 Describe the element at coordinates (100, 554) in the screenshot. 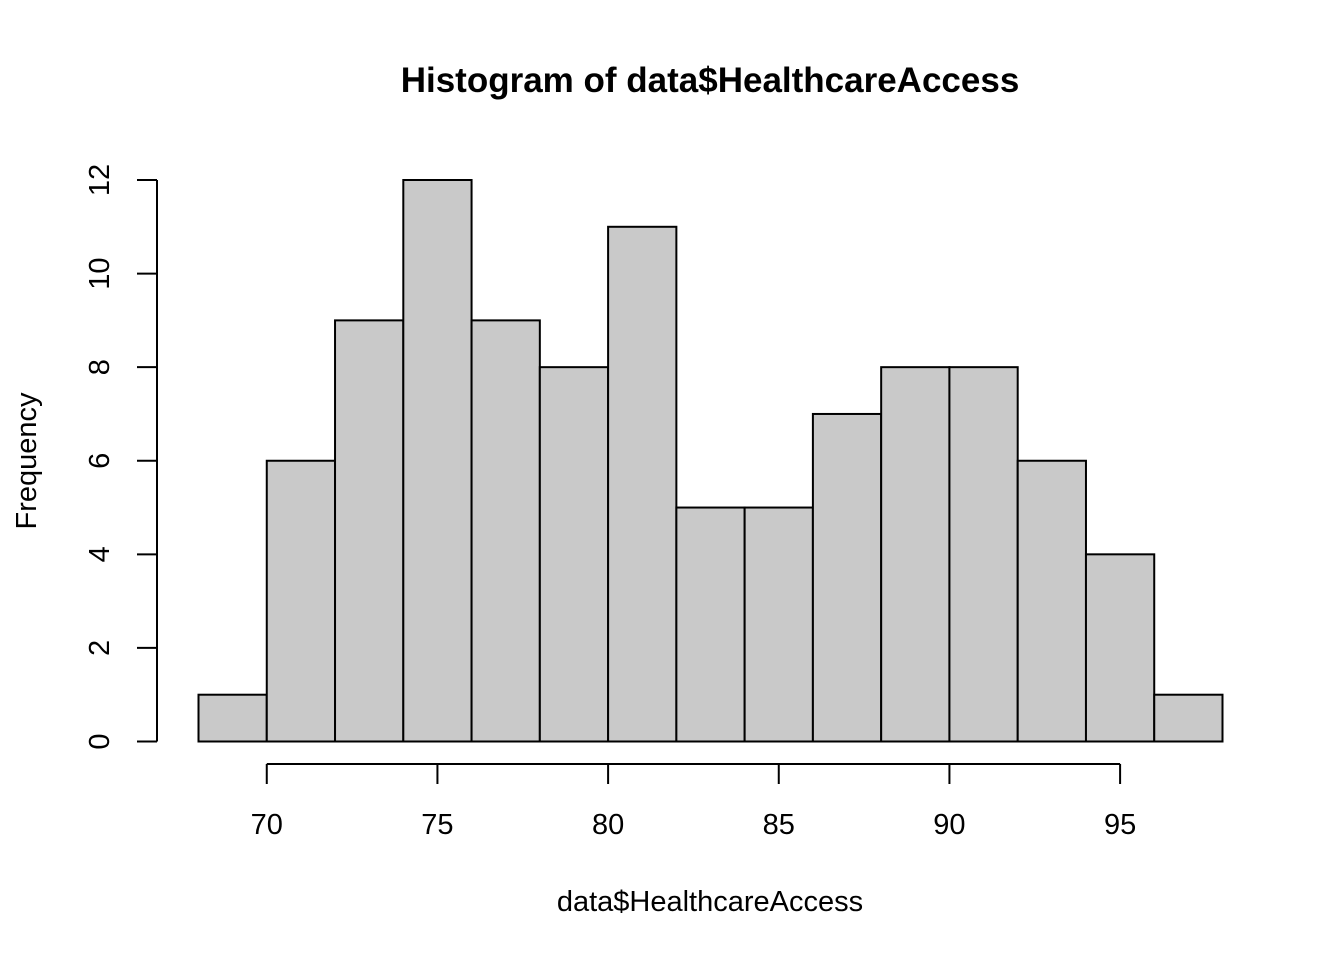

I see `y-tick-label: 4` at that location.